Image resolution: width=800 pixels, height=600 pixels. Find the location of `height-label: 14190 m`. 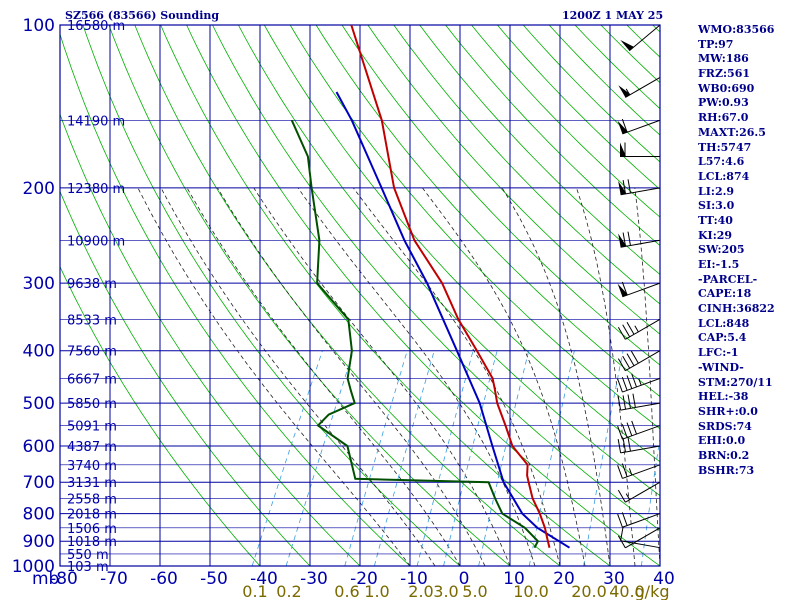

height-label: 14190 m is located at coordinates (96, 121).